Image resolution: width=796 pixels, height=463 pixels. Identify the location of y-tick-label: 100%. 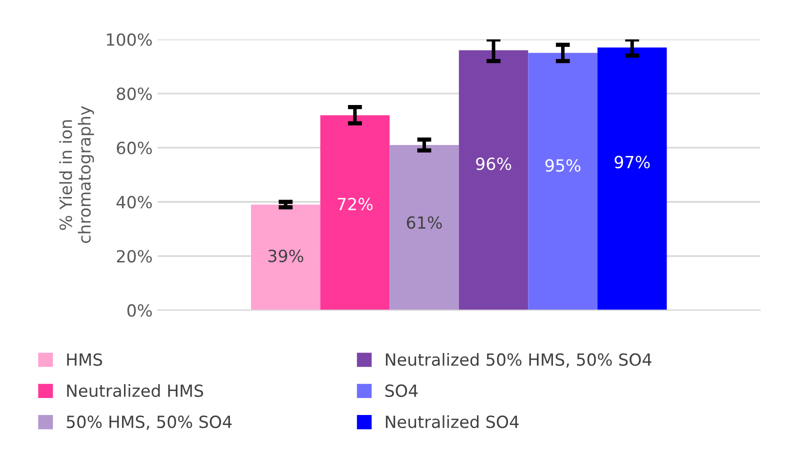
(129, 39).